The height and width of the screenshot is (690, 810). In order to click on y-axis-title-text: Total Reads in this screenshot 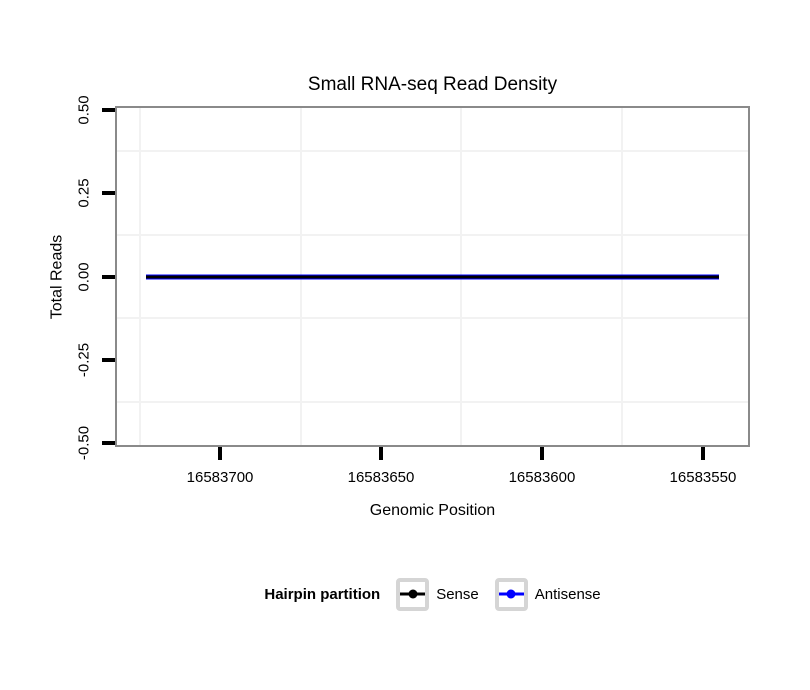, I will do `click(56, 276)`.